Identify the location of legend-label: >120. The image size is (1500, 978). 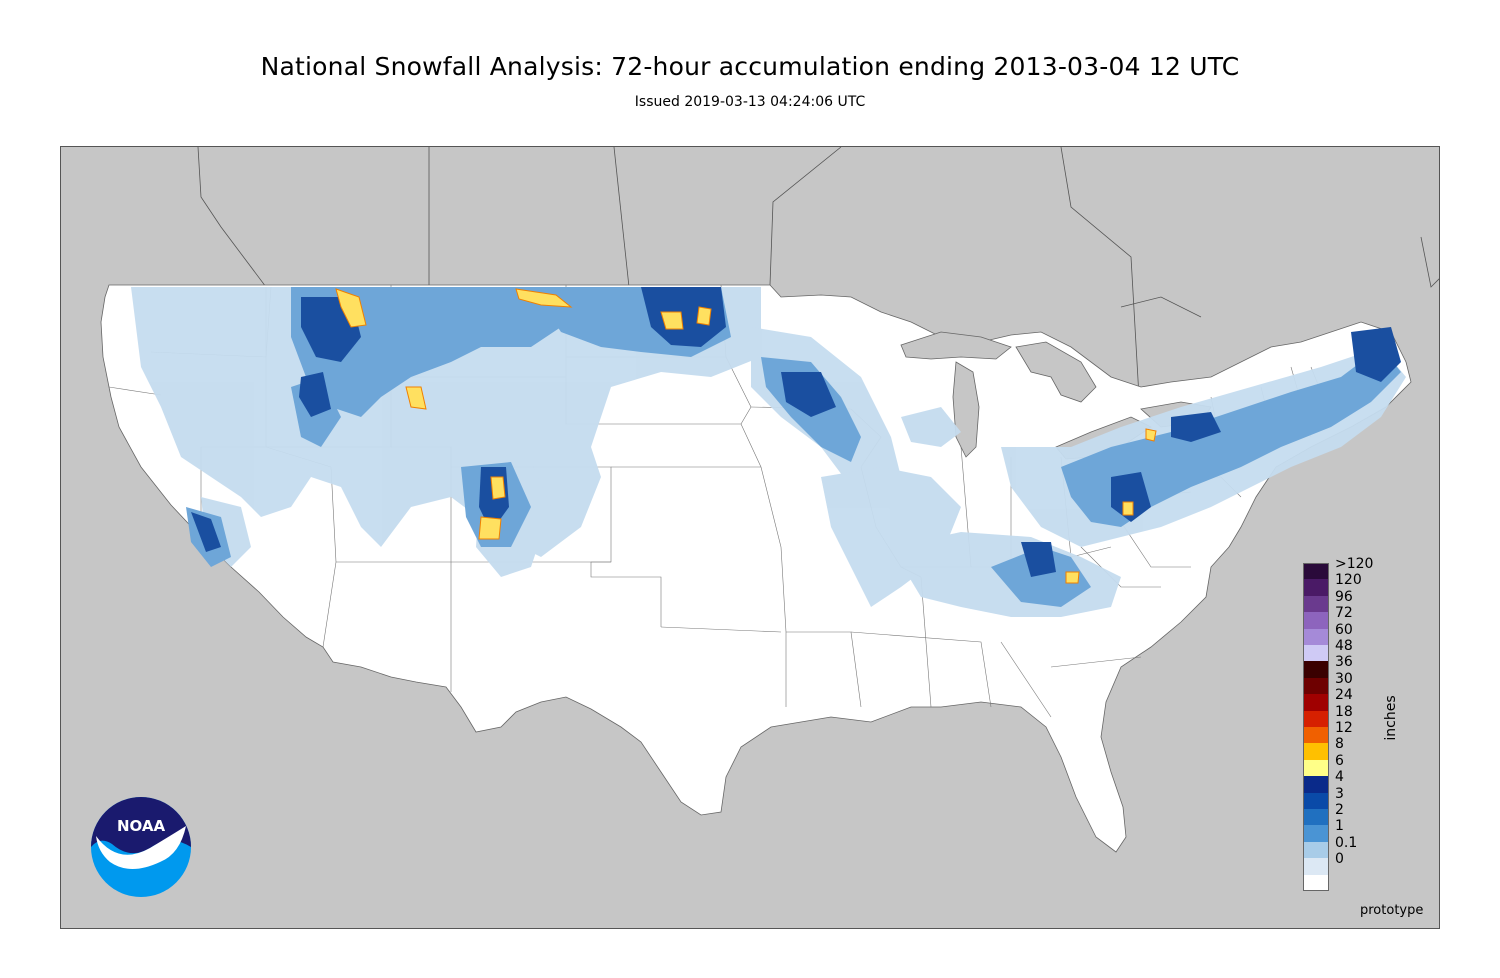
(1354, 564).